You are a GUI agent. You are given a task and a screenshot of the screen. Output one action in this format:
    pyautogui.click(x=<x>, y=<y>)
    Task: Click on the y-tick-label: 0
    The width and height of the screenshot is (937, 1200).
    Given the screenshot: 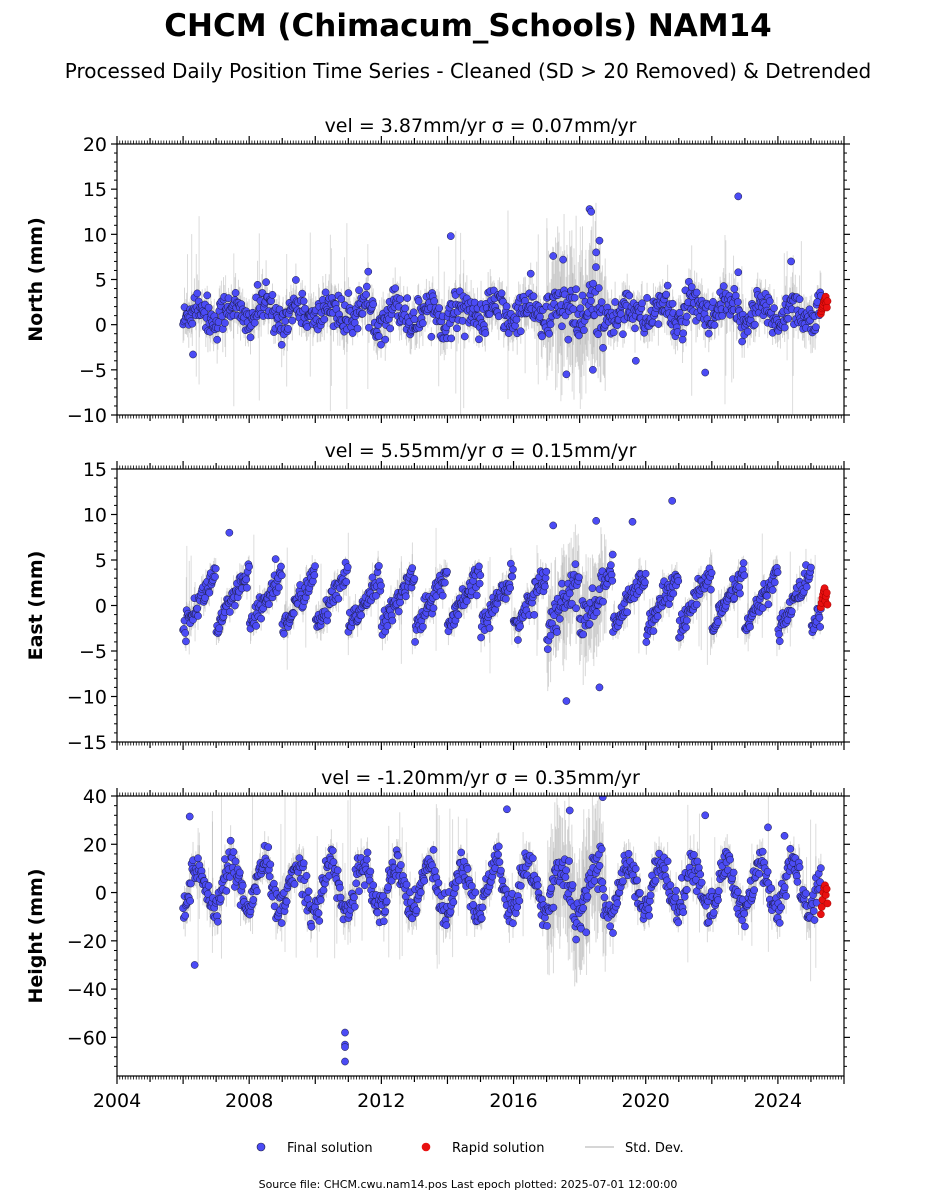 What is the action you would take?
    pyautogui.click(x=101, y=326)
    